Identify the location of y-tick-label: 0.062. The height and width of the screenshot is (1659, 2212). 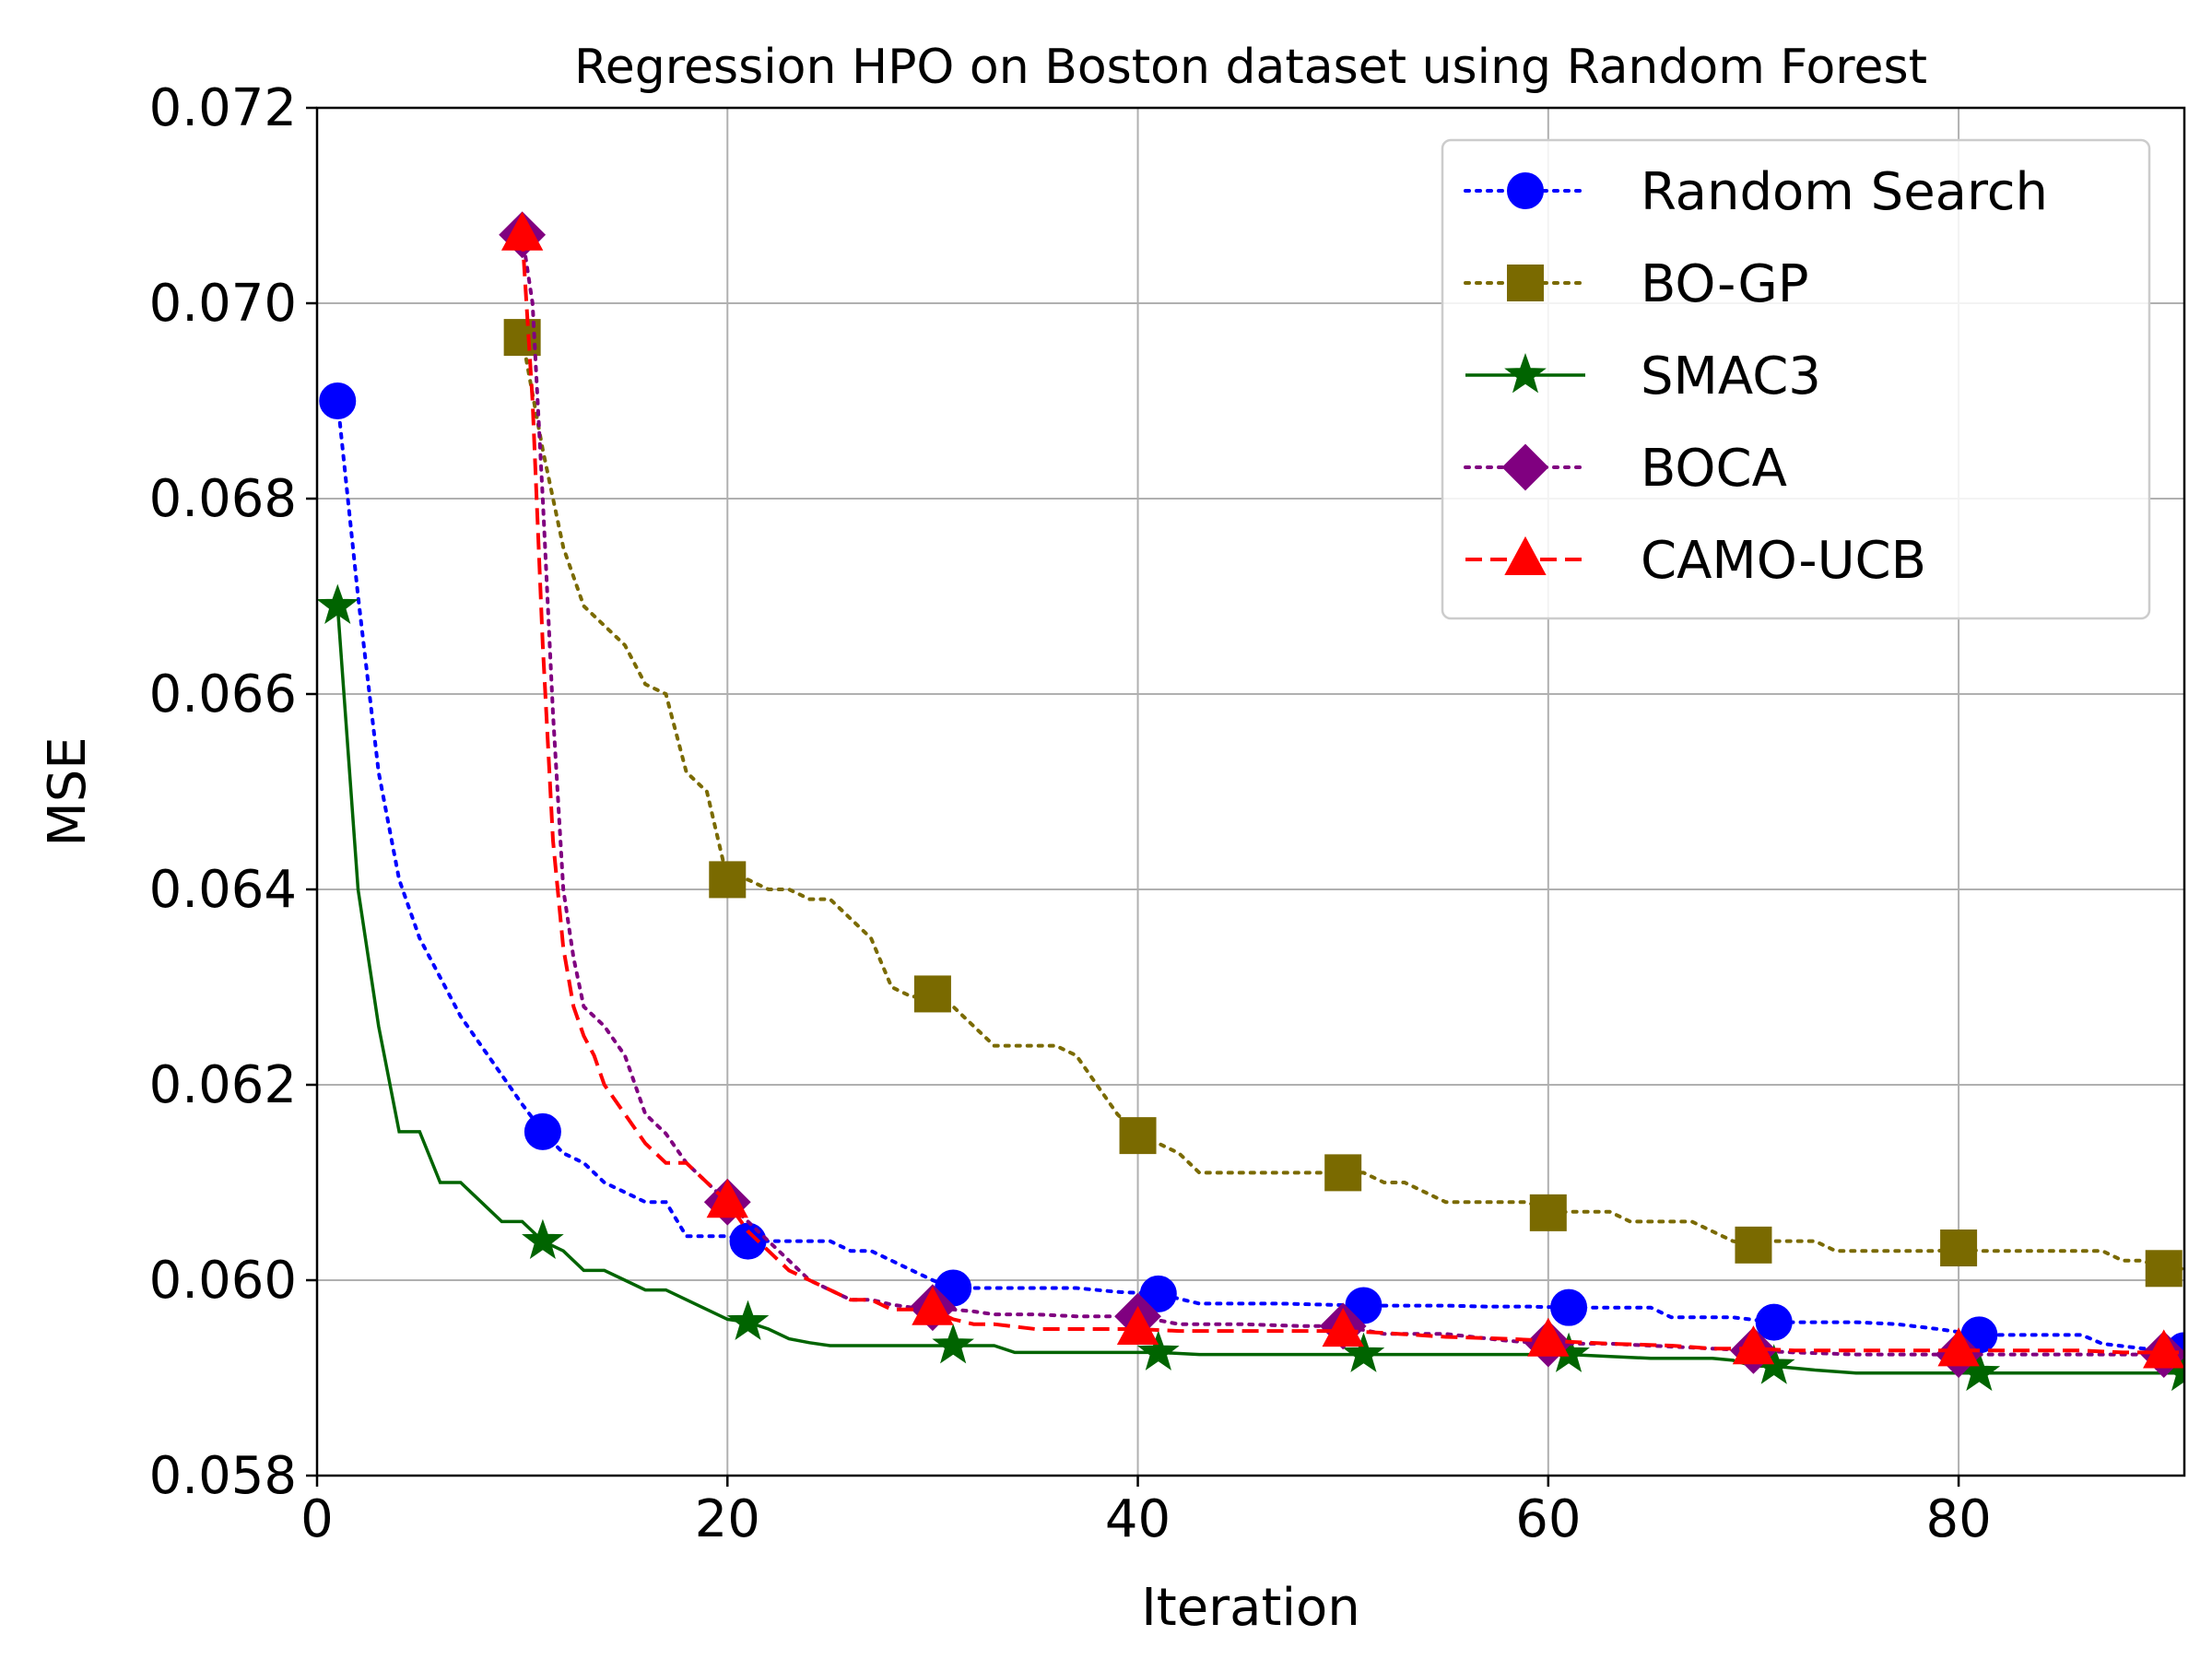
(223, 1085).